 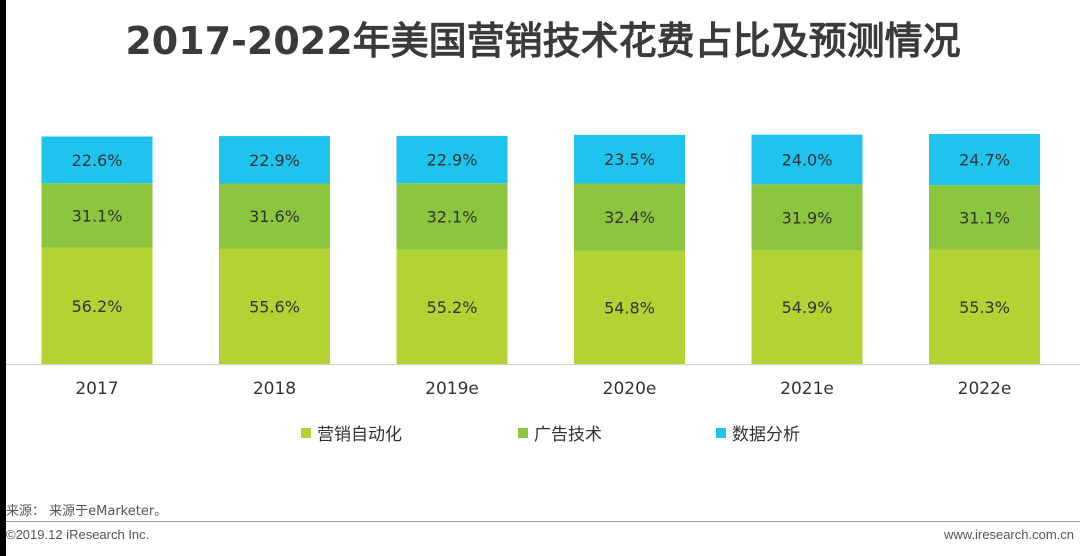 I want to click on data-label: 55.2%, so click(x=452, y=307).